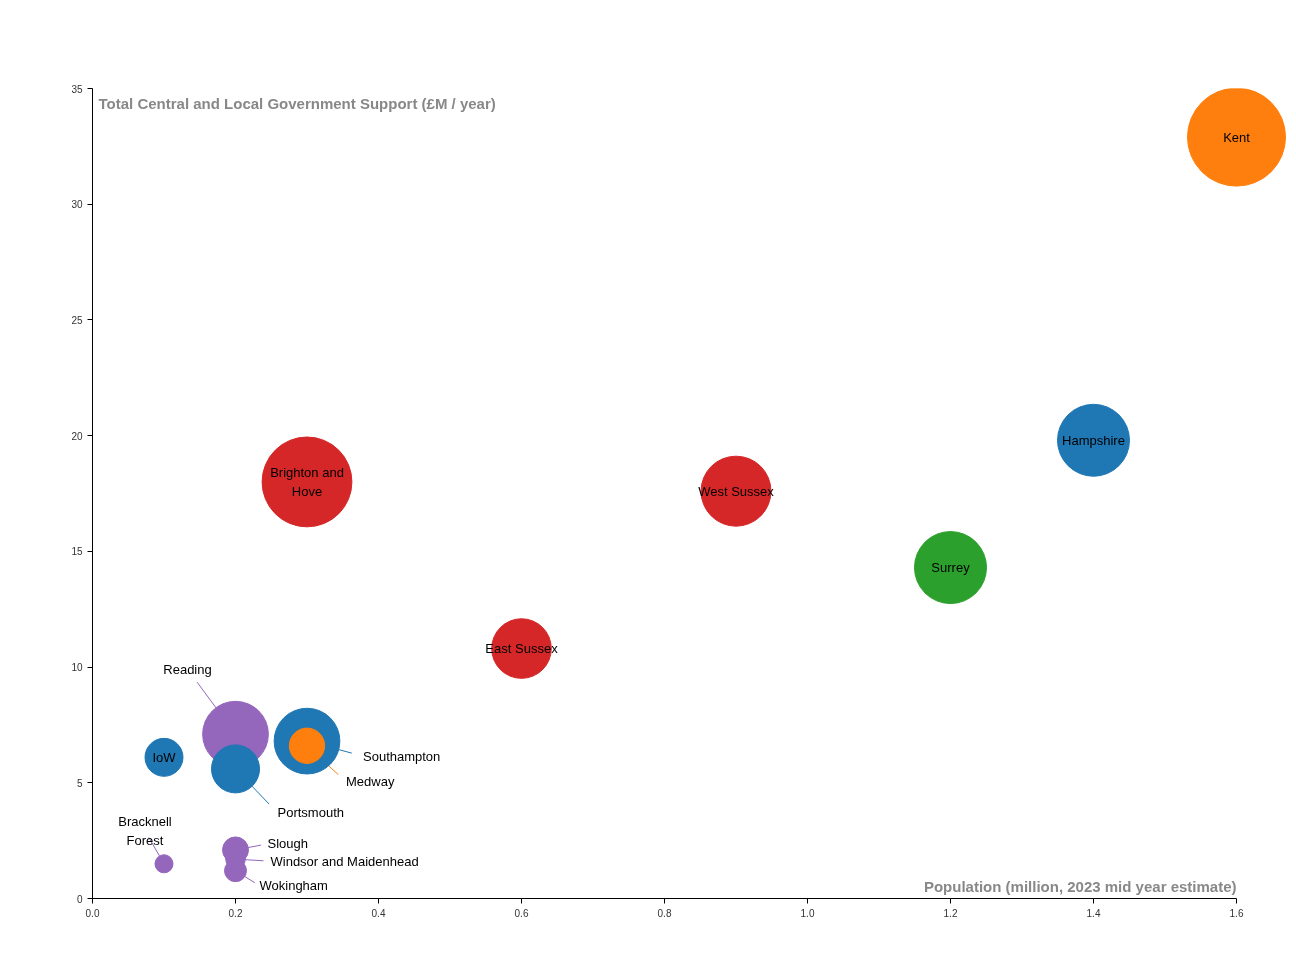 This screenshot has width=1296, height=979. What do you see at coordinates (145, 831) in the screenshot?
I see `annotation: Bracknell Forest` at bounding box center [145, 831].